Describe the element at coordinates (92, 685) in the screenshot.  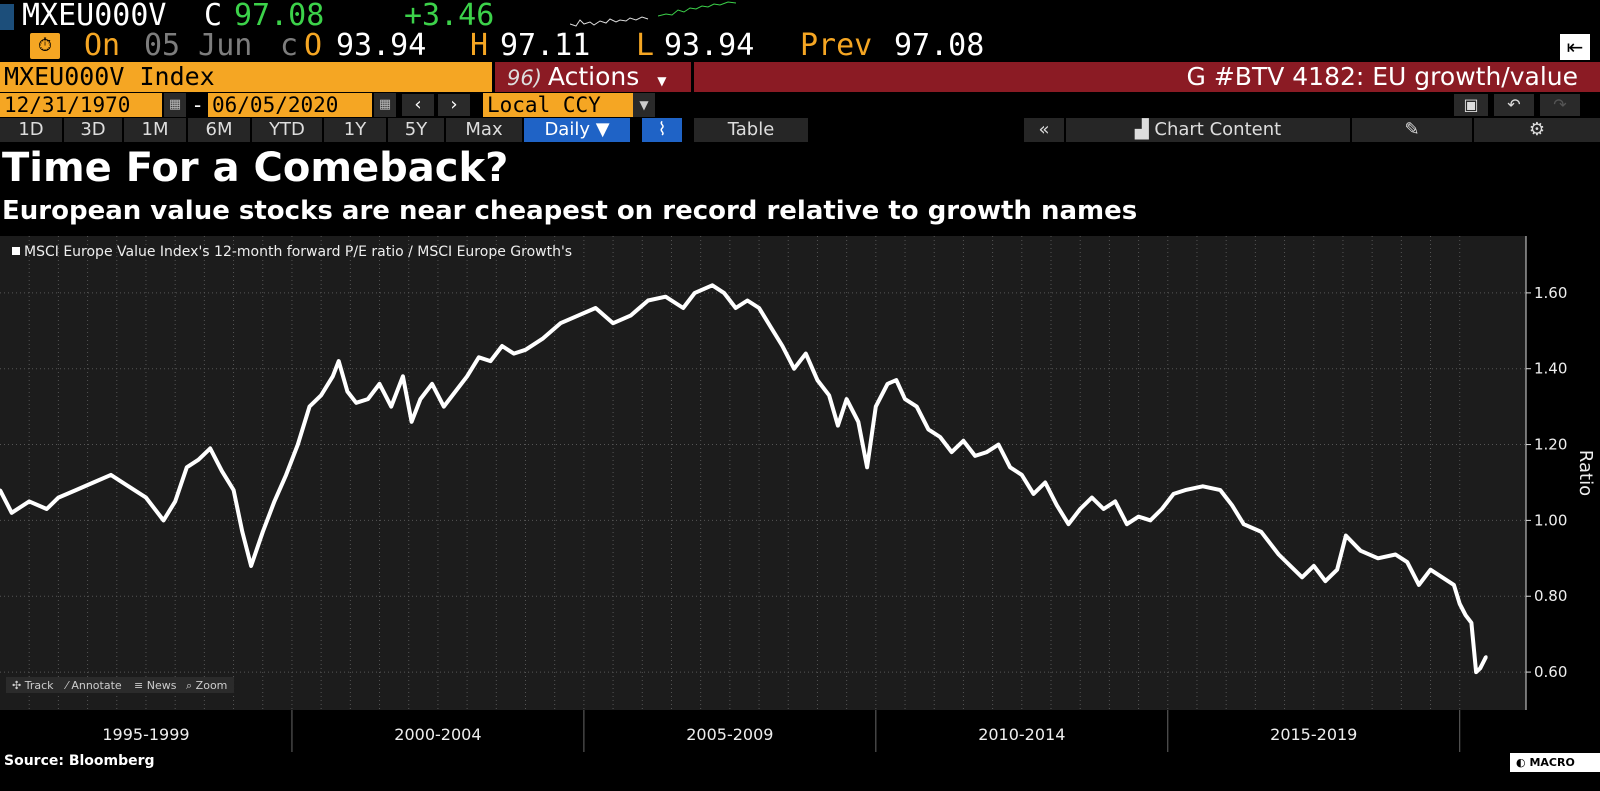
I see `annotate-tool: ⁄ Annotate` at that location.